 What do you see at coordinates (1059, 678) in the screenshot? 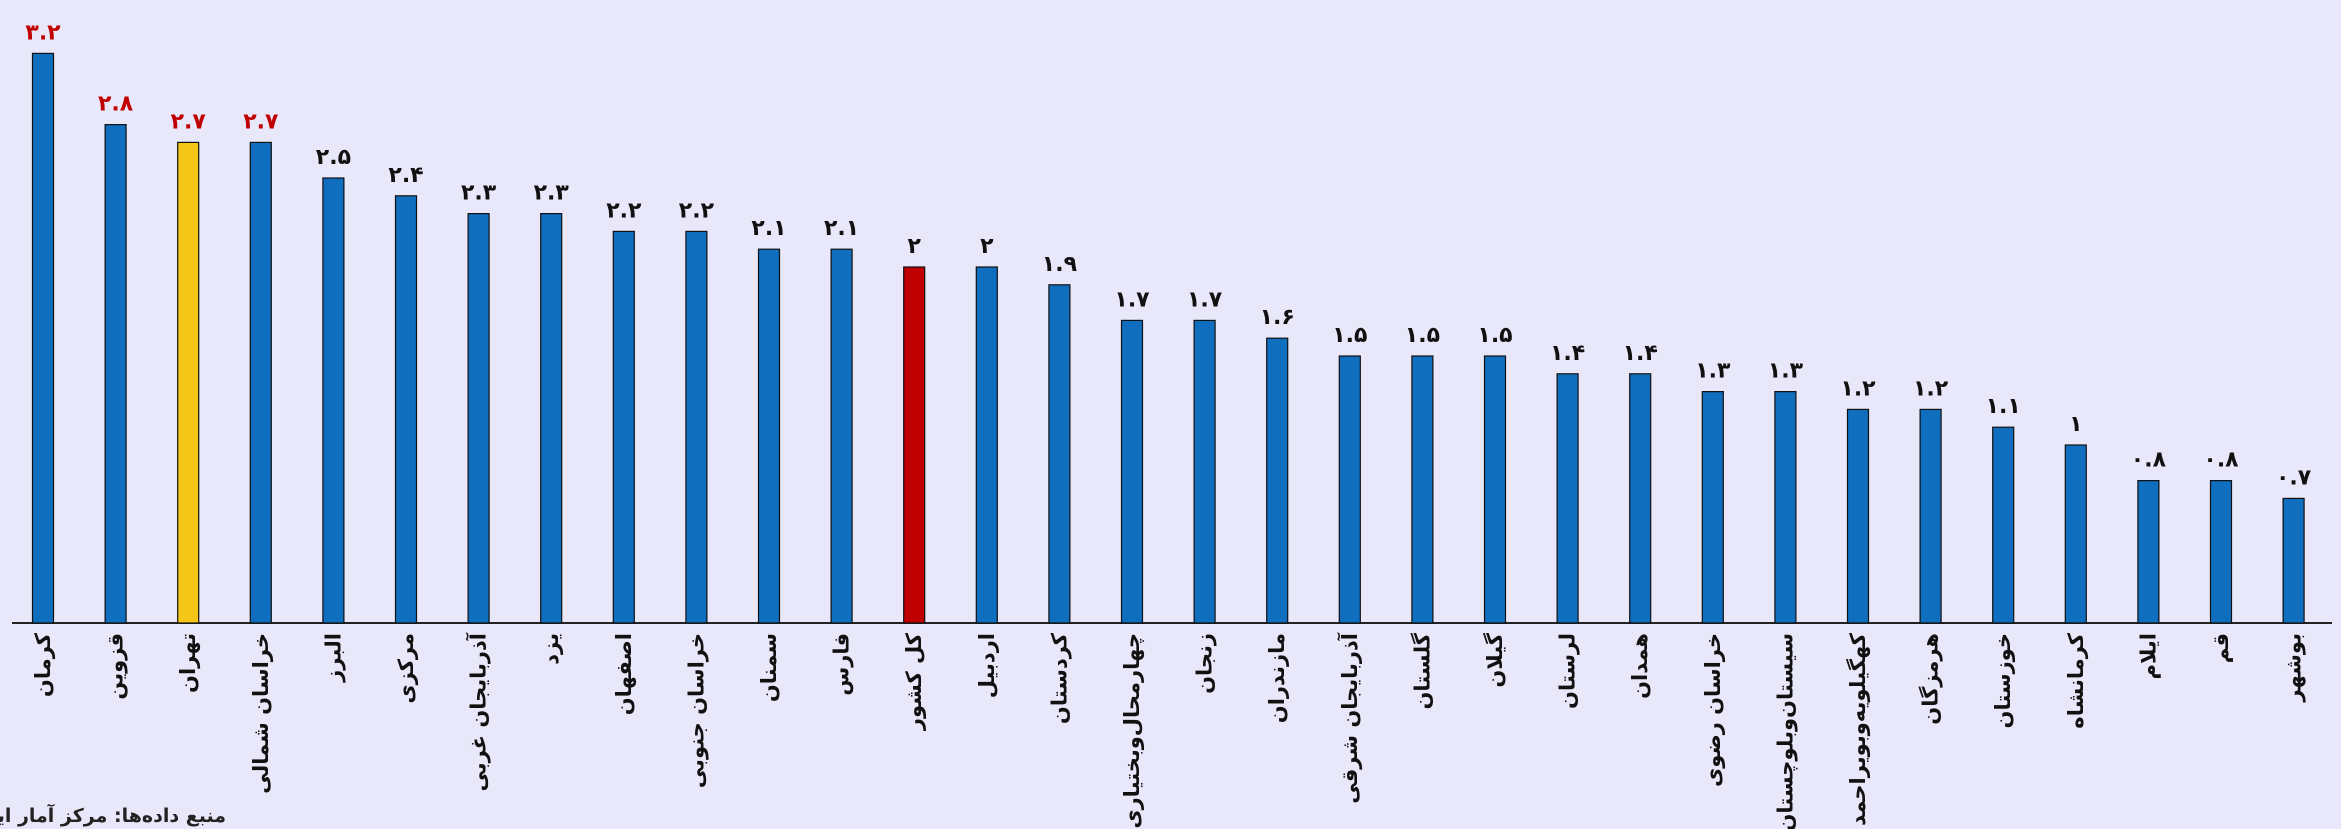
I see `x-tick-label: کردستان` at bounding box center [1059, 678].